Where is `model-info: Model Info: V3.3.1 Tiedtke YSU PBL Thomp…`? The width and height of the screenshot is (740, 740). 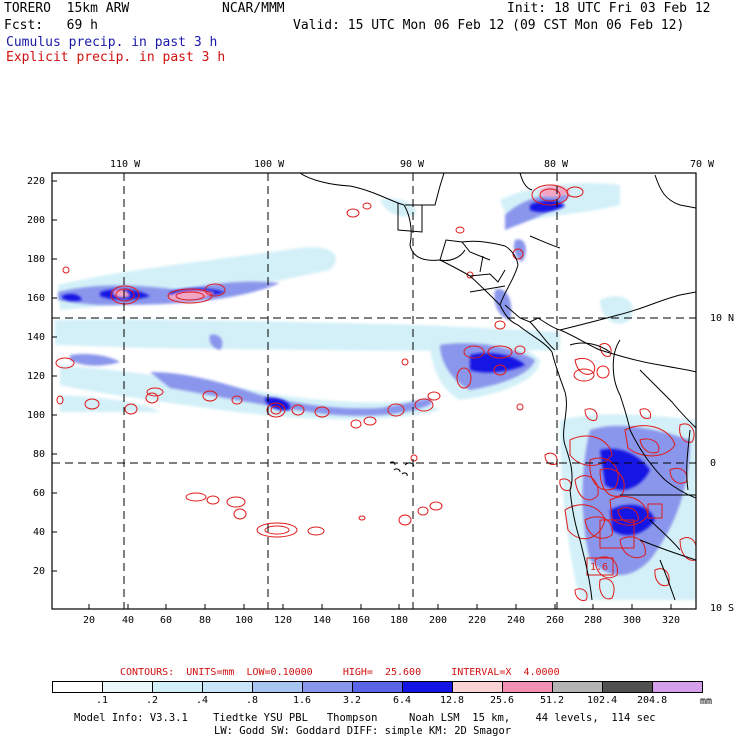
model-info: Model Info: V3.3.1 Tiedtke YSU PBL Thomp… is located at coordinates (365, 718).